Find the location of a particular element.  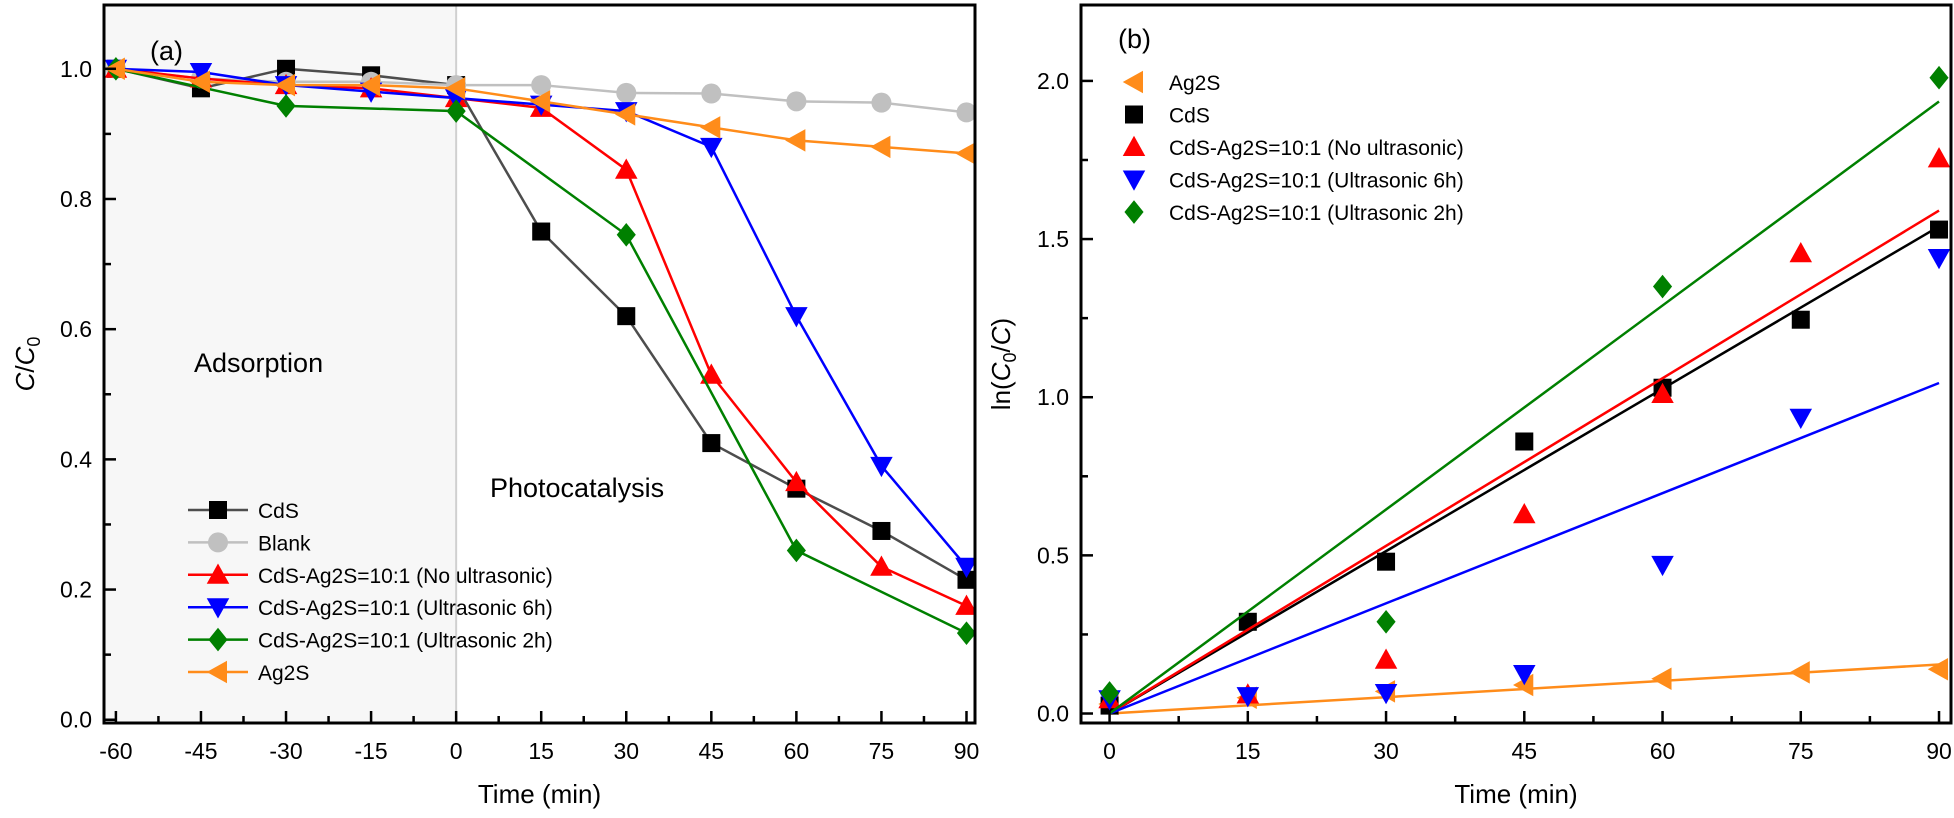

x-tick-label: -45 is located at coordinates (200, 751).